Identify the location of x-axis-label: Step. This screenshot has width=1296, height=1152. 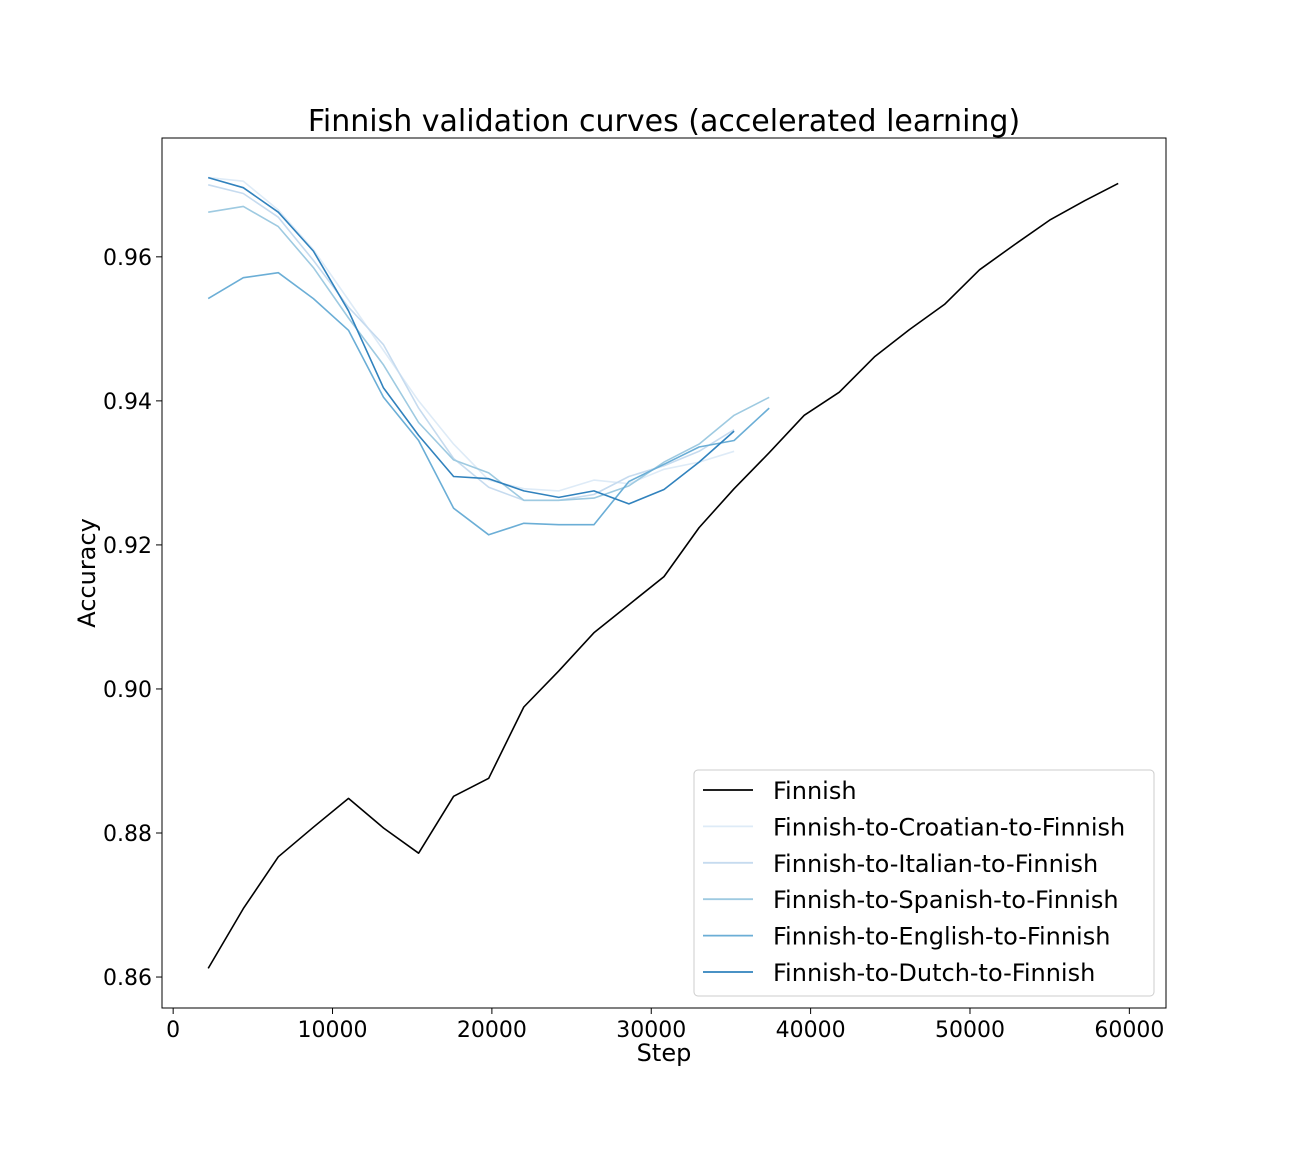
(664, 1053).